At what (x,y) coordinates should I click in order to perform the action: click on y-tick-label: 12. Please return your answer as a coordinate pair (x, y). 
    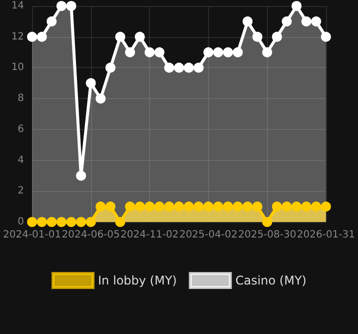
    Looking at the image, I should click on (17, 36).